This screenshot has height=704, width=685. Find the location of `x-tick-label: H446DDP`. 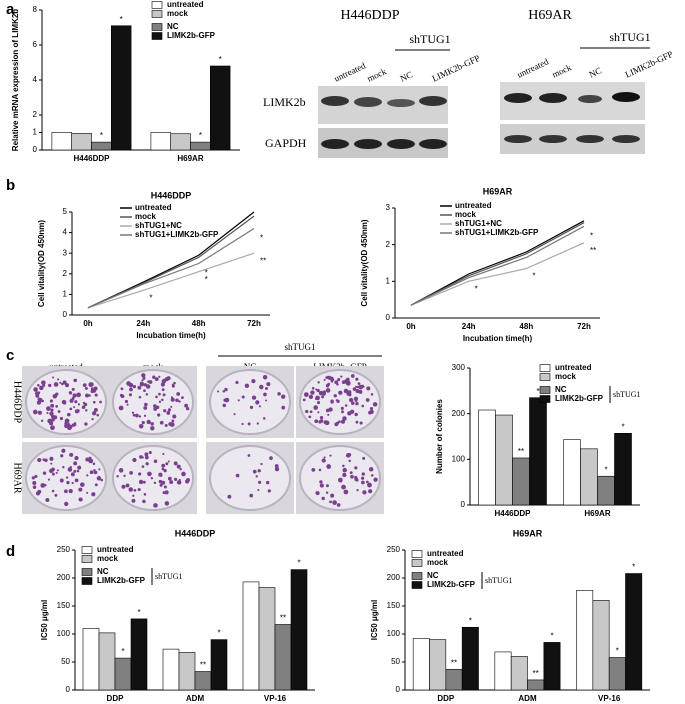

x-tick-label: H446DDP is located at coordinates (91, 158).